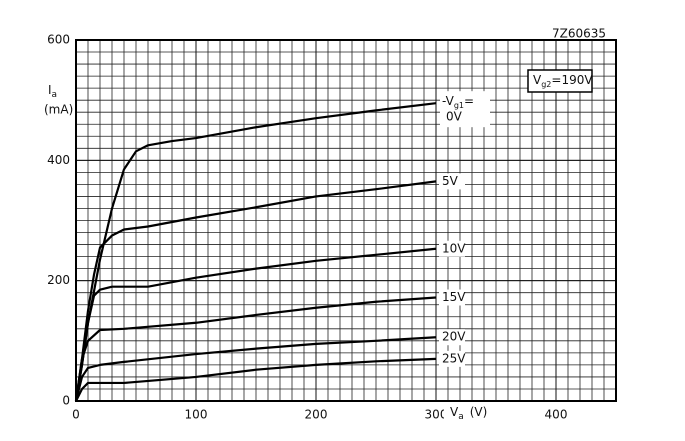 This screenshot has height=441, width=685. I want to click on series-label: 15V, so click(454, 297).